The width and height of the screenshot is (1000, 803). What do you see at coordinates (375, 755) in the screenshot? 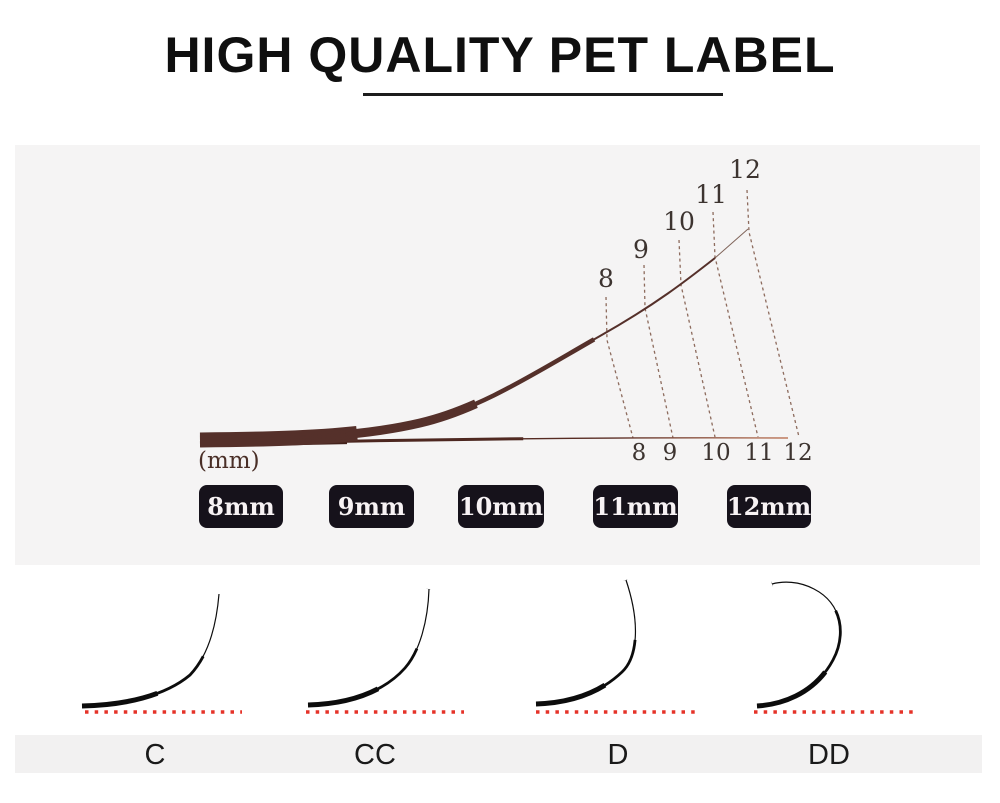
I see `curl-label-cc: CC` at bounding box center [375, 755].